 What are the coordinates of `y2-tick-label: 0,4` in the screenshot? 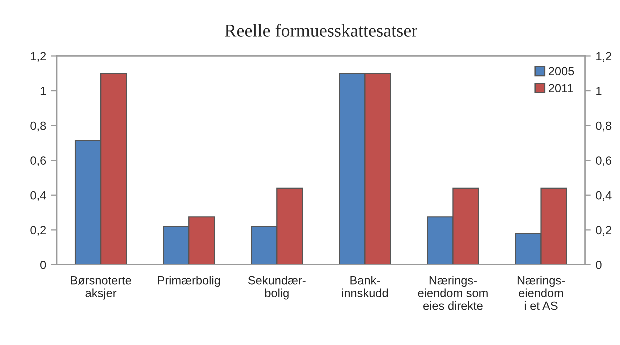 It's located at (604, 196).